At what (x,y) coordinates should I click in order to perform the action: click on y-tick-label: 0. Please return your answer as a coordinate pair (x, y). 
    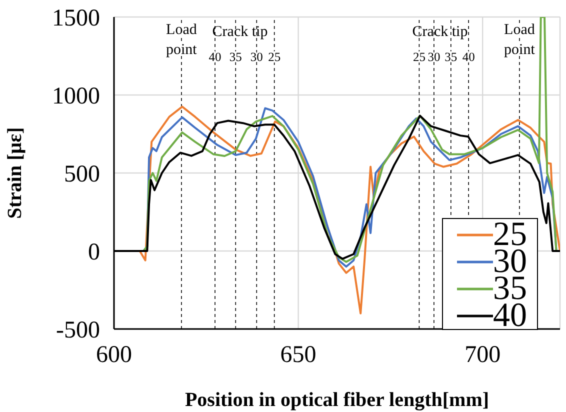
    Looking at the image, I should click on (94, 253).